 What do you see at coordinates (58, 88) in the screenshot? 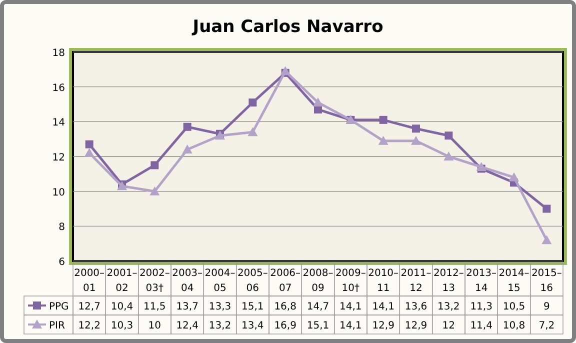
I see `y-tick-label: 16` at bounding box center [58, 88].